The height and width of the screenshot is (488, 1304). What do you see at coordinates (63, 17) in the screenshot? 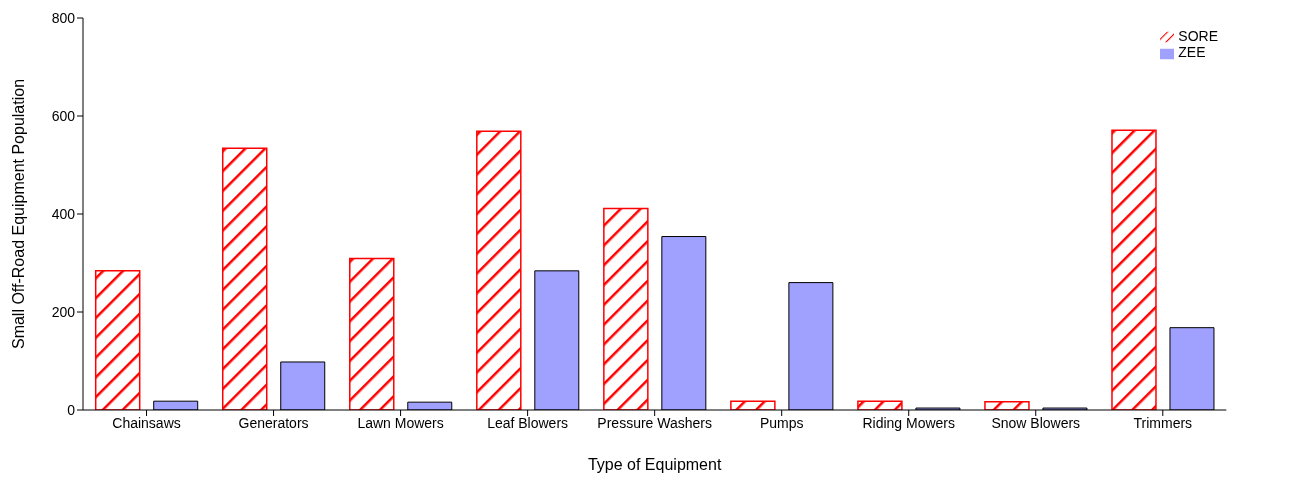
I see `y-tick-label: 800` at bounding box center [63, 17].